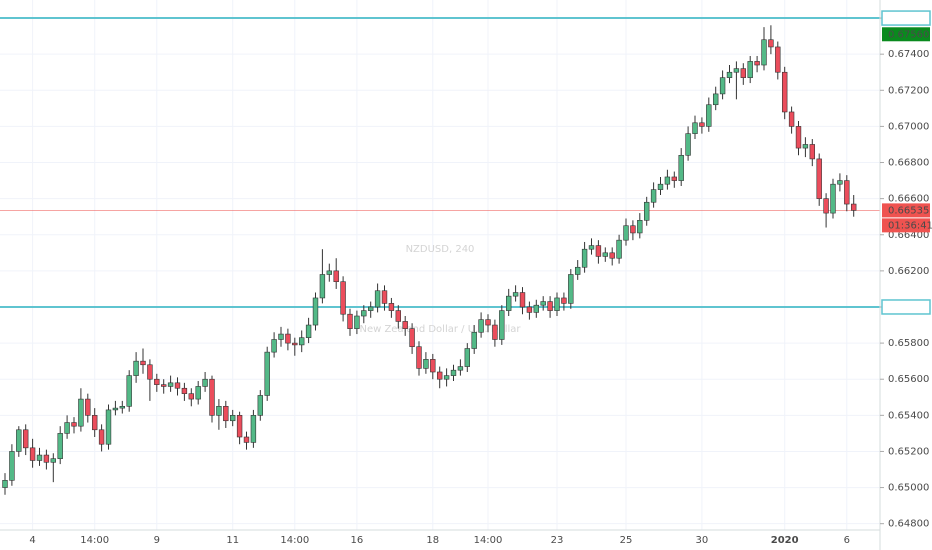 Image resolution: width=932 pixels, height=550 pixels. Describe the element at coordinates (232, 540) in the screenshot. I see `x-tick-label: 11` at that location.